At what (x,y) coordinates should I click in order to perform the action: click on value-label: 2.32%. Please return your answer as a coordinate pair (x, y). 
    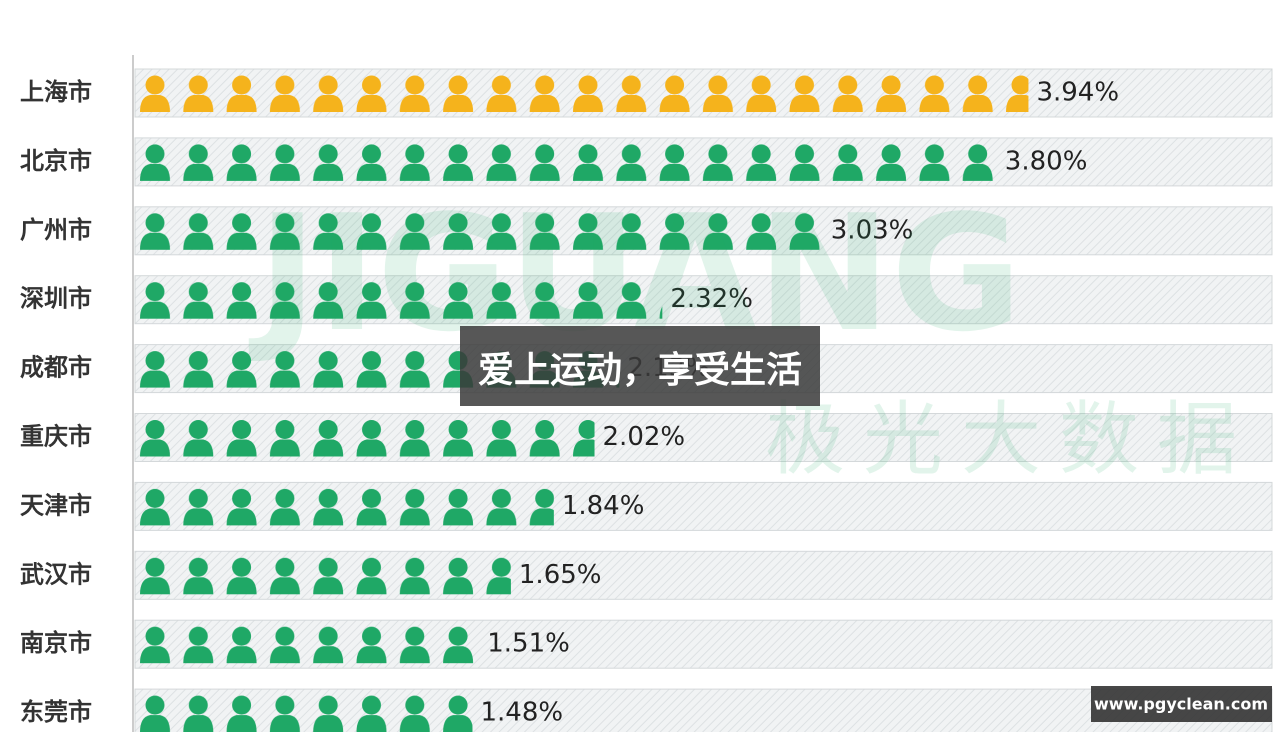
    Looking at the image, I should click on (711, 299).